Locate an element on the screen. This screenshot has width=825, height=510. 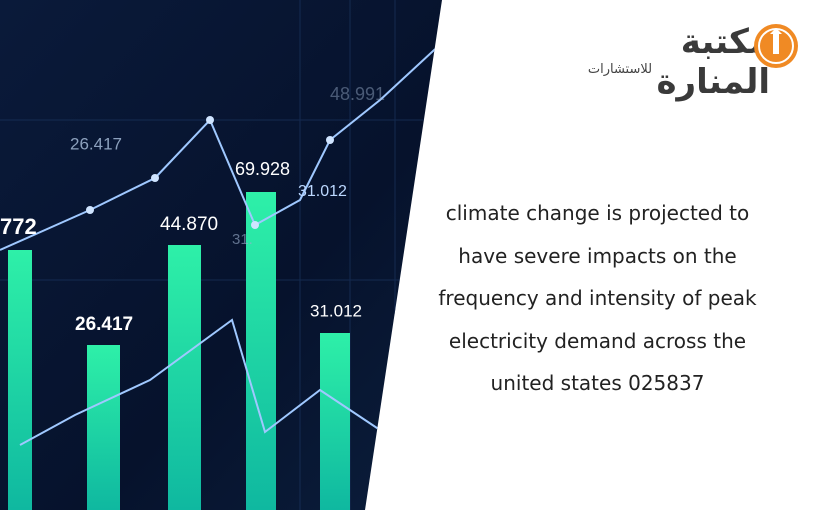
caption-line: united states 025837 is located at coordinates (597, 383).